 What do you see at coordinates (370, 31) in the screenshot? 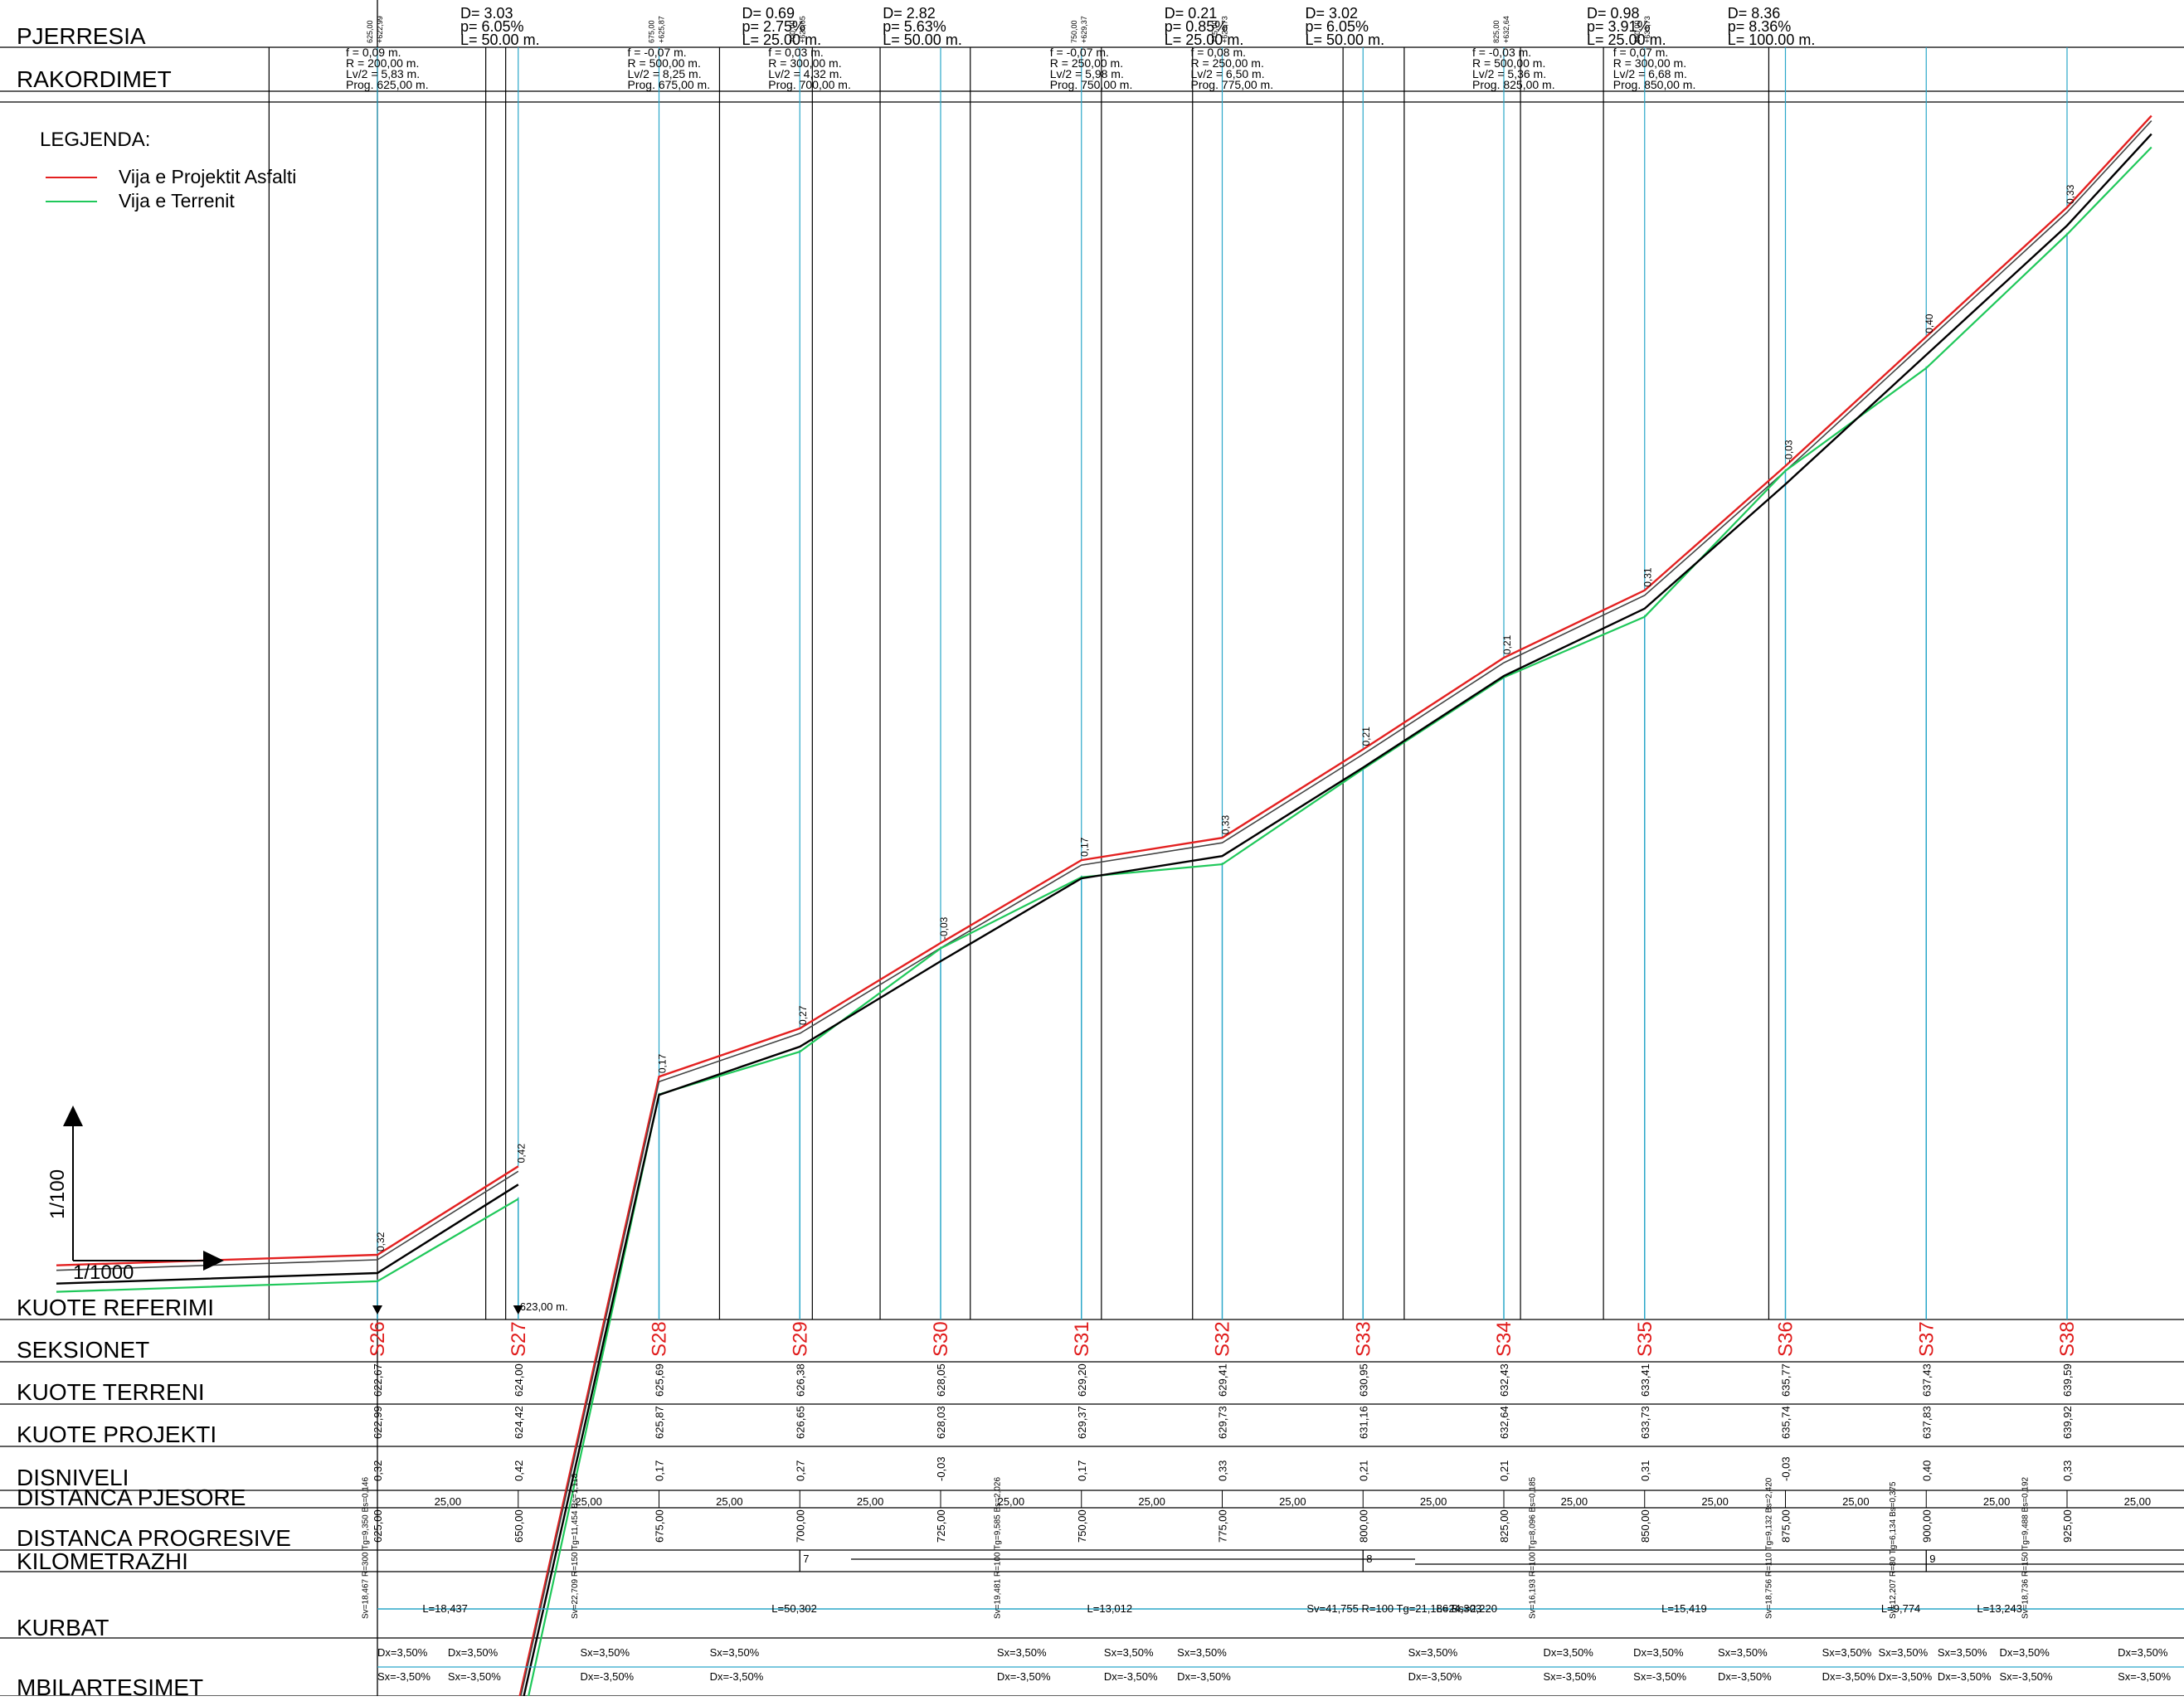
I see `pvi-station-label: 625,00` at bounding box center [370, 31].